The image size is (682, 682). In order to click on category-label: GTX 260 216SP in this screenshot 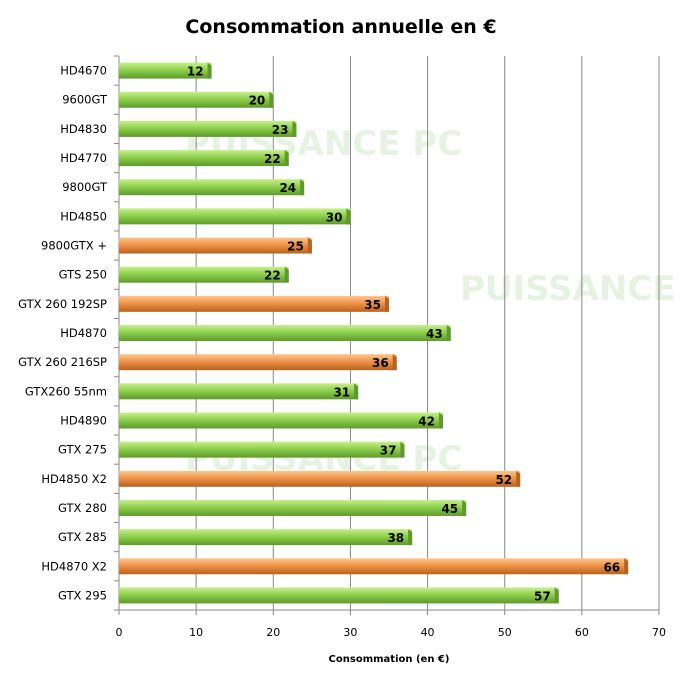, I will do `click(62, 362)`.